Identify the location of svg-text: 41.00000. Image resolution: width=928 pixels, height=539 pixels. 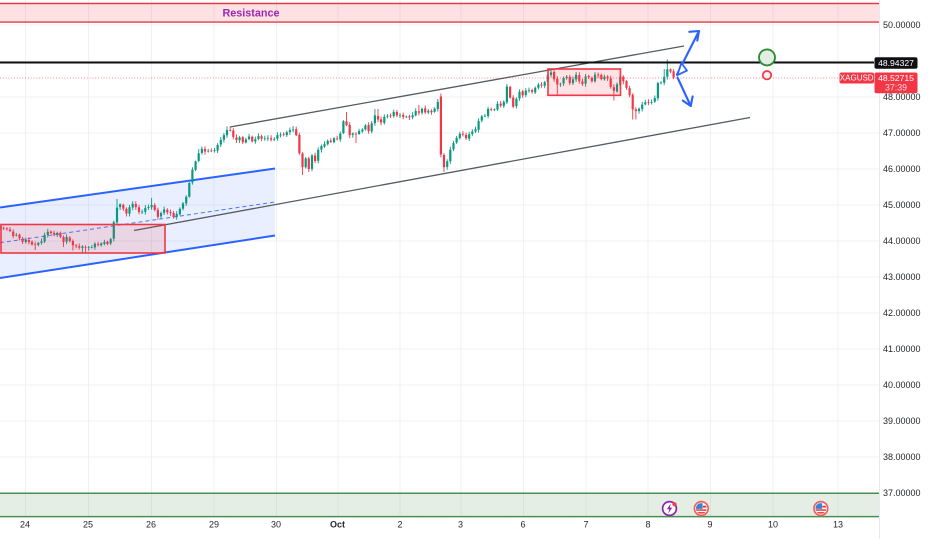
(902, 349).